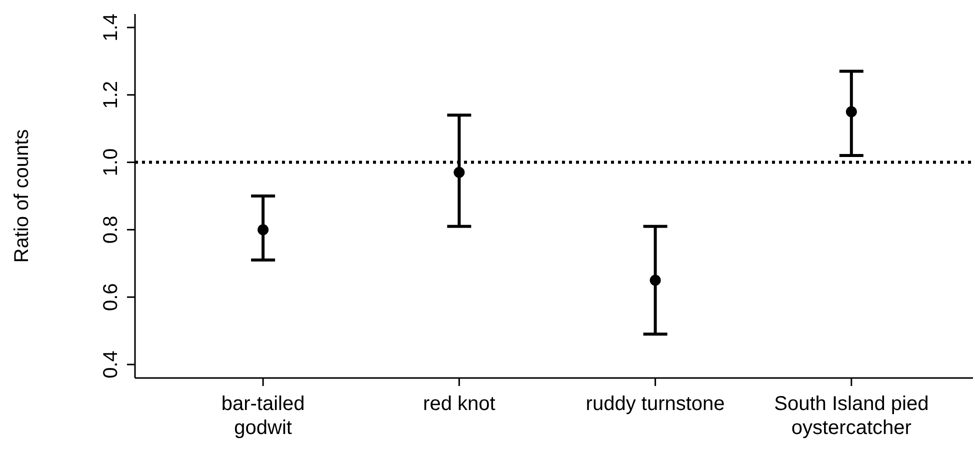 This screenshot has width=975, height=452. I want to click on y-tick-label: 1.2, so click(111, 94).